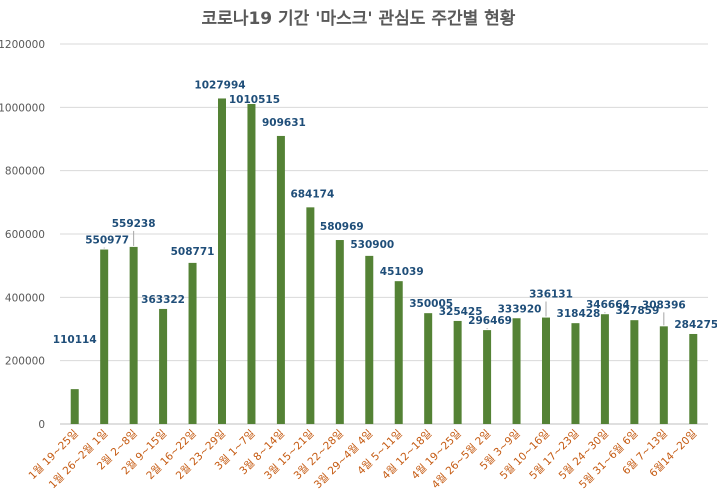  Describe the element at coordinates (342, 227) in the screenshot. I see `data-label: 580969` at that location.